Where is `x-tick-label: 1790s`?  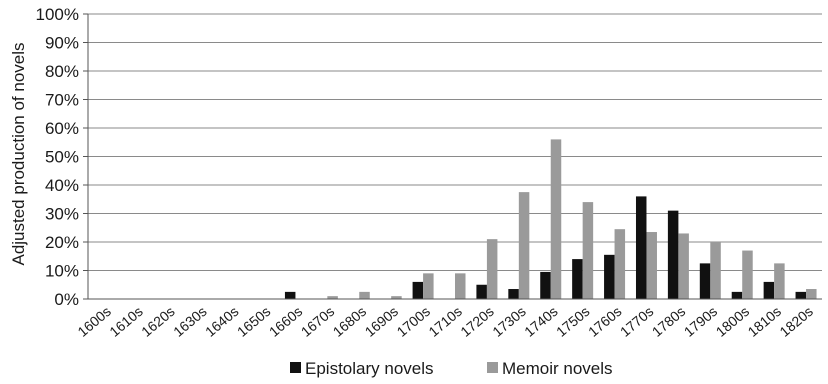
x-tick-label: 1790s is located at coordinates (701, 321).